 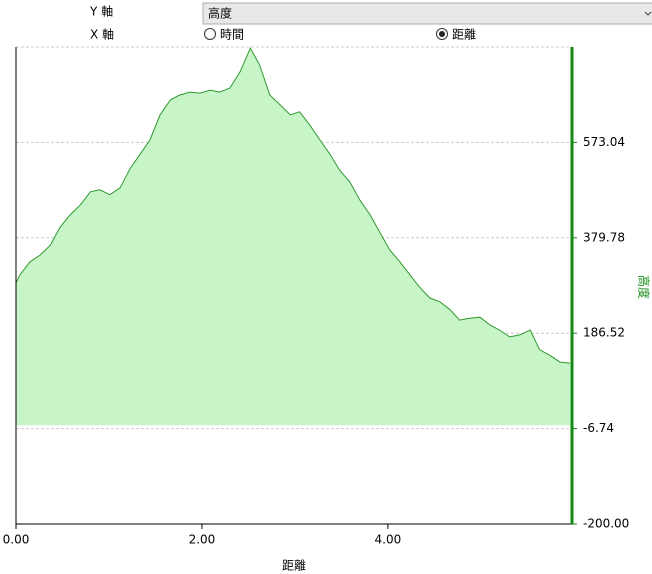 I want to click on y-tick-label: -200.00, so click(x=606, y=524).